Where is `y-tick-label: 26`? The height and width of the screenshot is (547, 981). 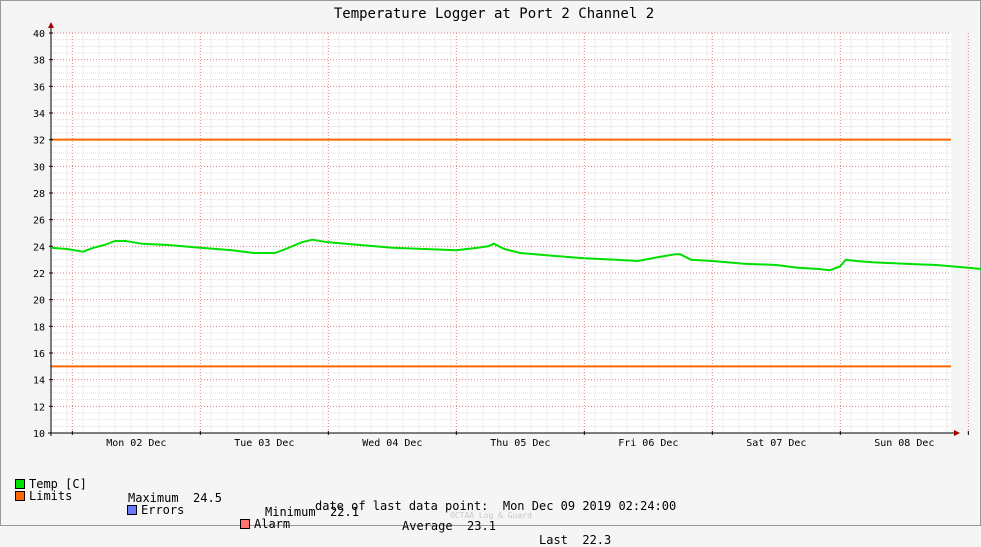 y-tick-label: 26 is located at coordinates (39, 221).